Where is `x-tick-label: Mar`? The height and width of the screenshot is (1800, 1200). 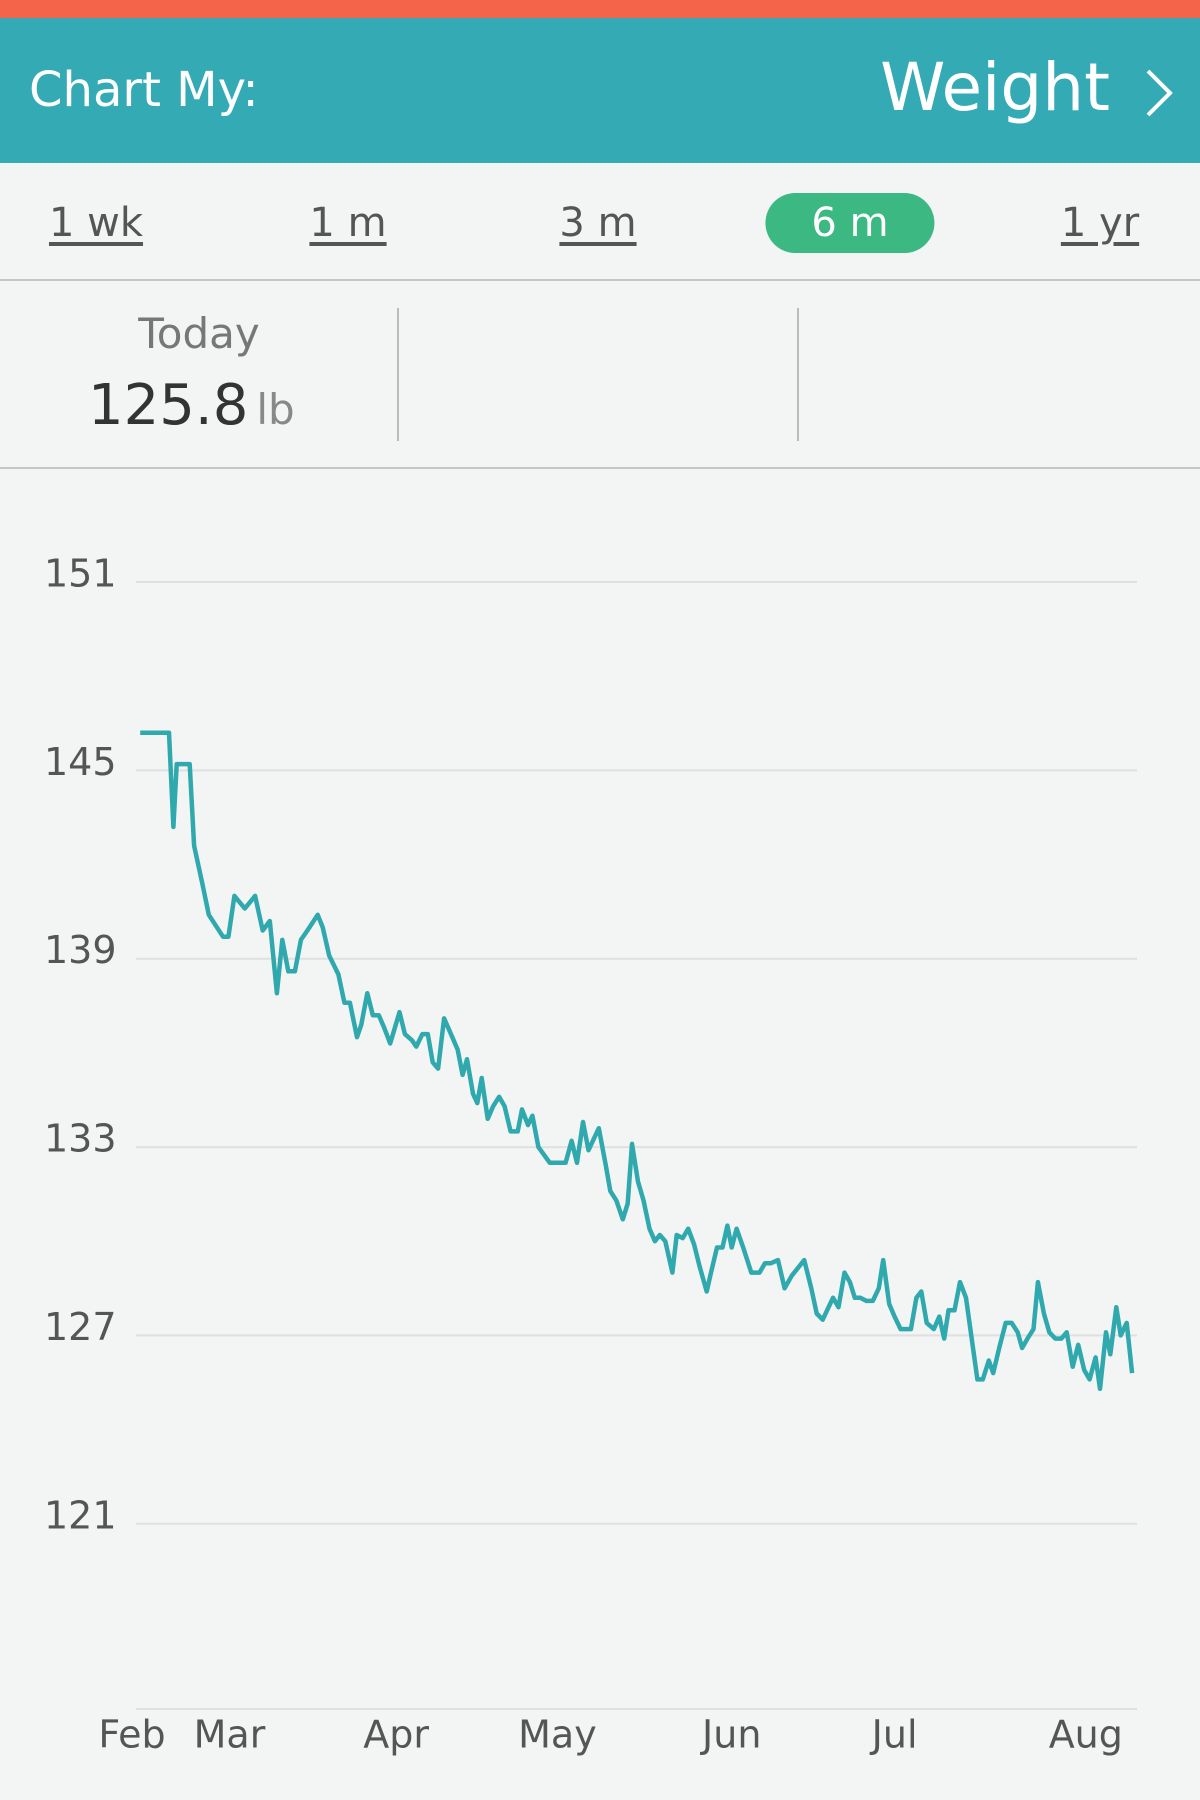 x-tick-label: Mar is located at coordinates (230, 1735).